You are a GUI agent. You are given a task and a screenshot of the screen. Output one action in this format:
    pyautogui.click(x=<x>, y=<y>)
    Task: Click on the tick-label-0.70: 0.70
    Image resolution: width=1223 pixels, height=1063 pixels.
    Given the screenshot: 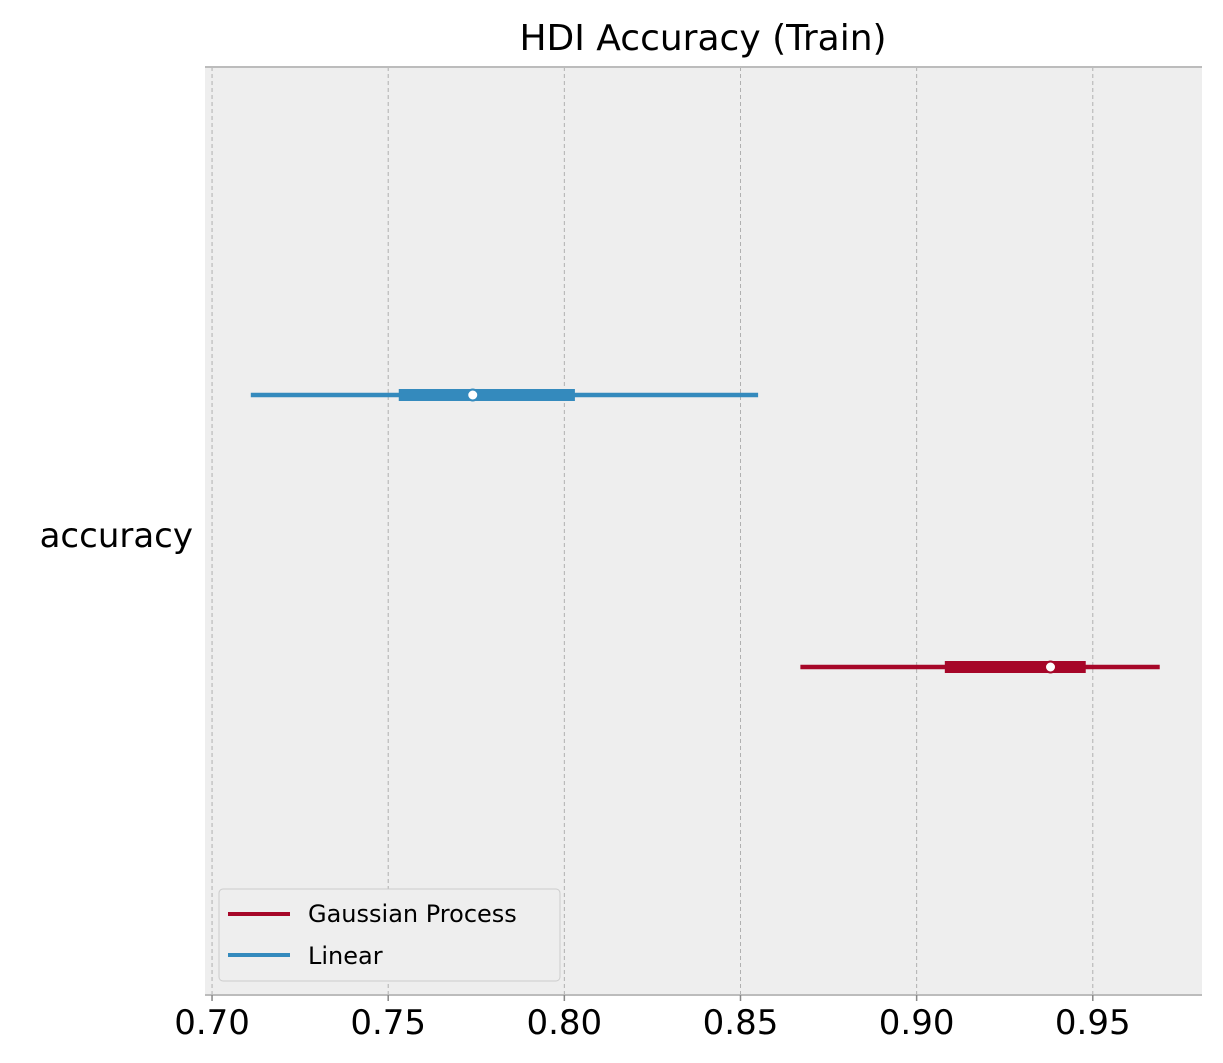 What is the action you would take?
    pyautogui.click(x=212, y=1023)
    